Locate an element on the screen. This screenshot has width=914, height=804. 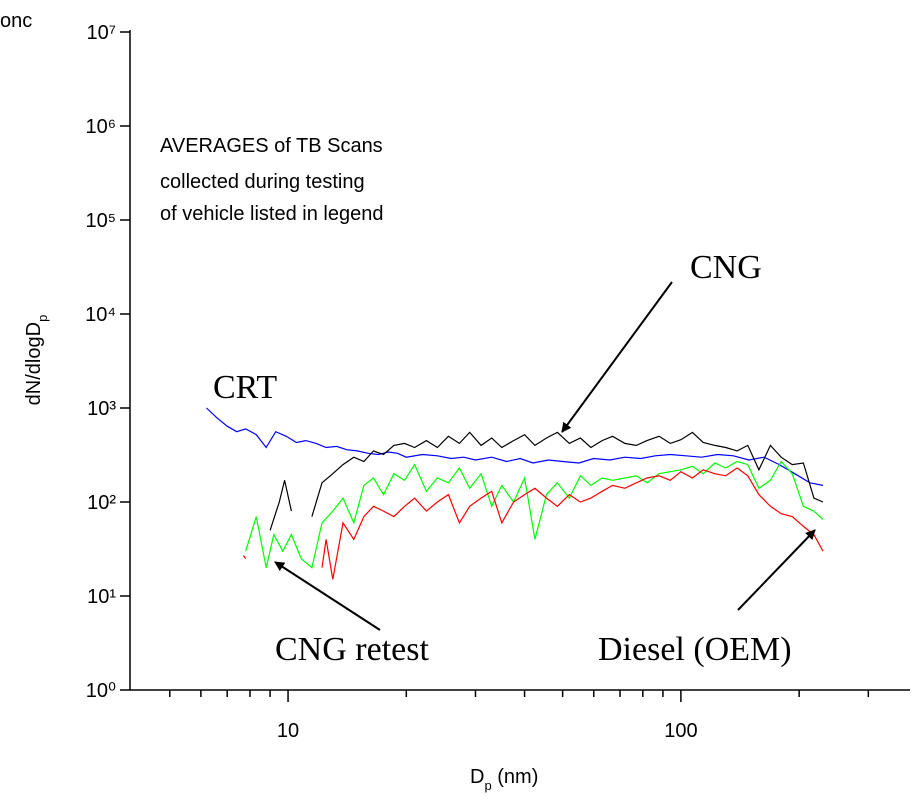
y-tick-label: 10⁶ is located at coordinates (101, 127).